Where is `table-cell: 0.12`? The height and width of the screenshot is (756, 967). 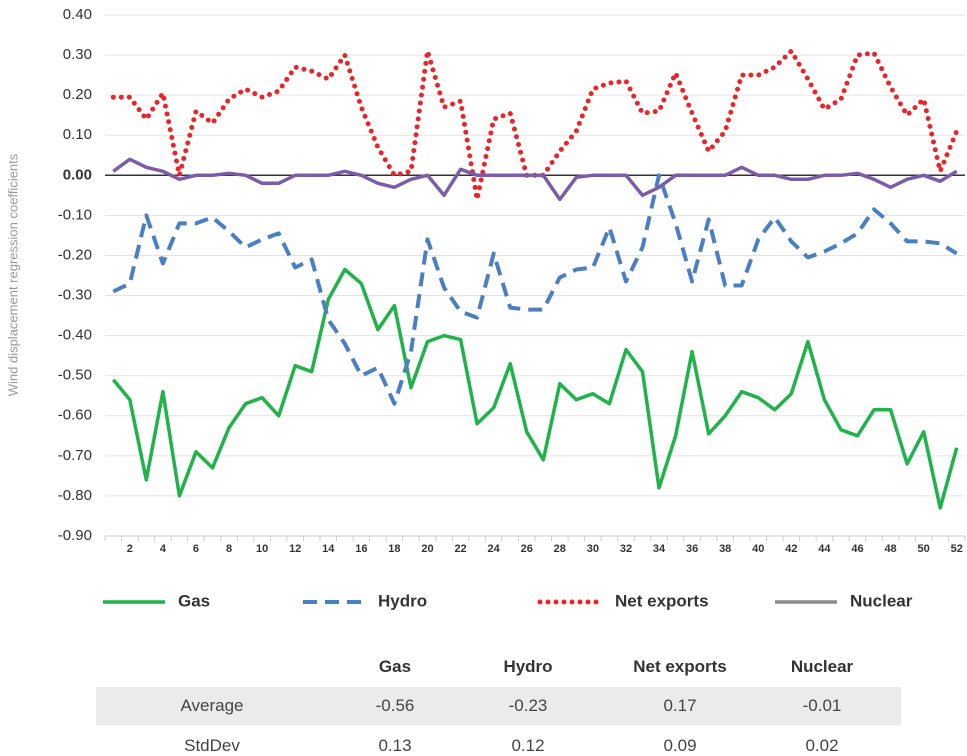
table-cell: 0.12 is located at coordinates (528, 745).